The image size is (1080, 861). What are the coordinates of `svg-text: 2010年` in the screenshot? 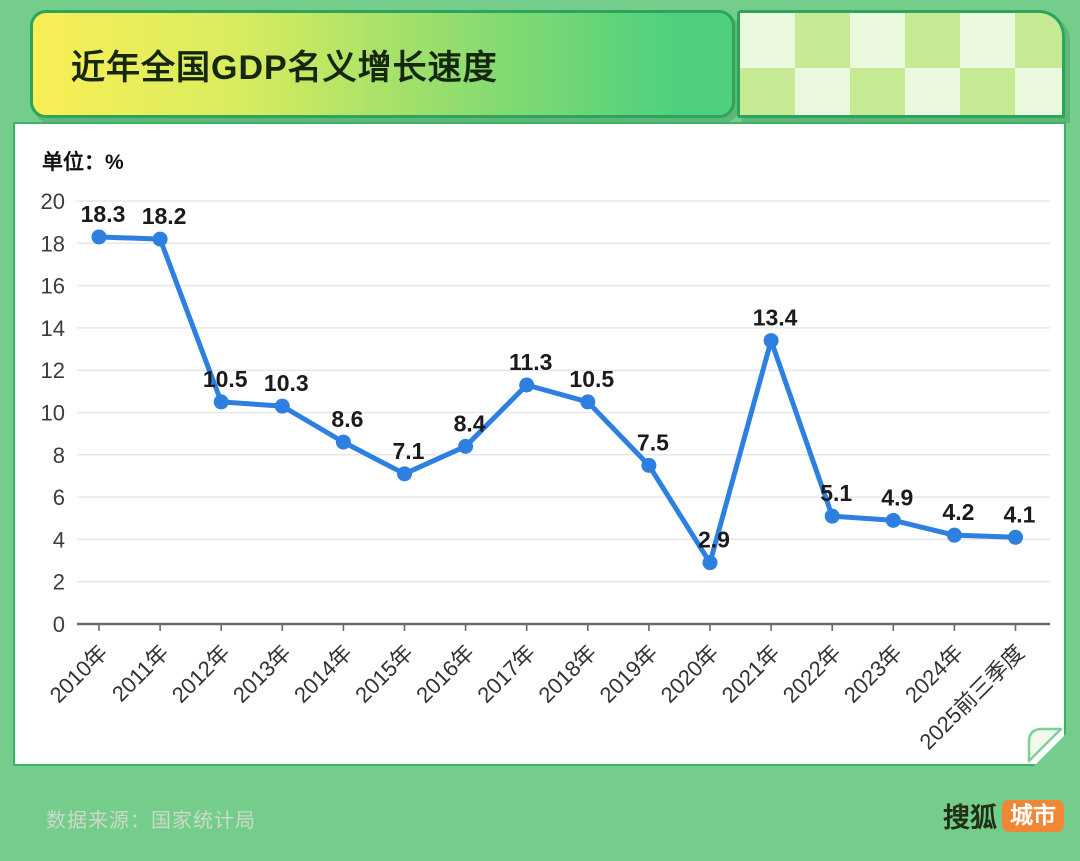 It's located at (79, 674).